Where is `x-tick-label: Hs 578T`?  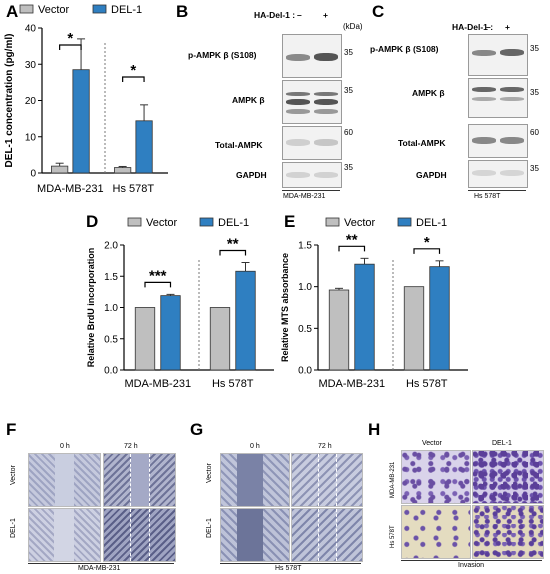
x-tick-label: Hs 578T is located at coordinates (134, 189).